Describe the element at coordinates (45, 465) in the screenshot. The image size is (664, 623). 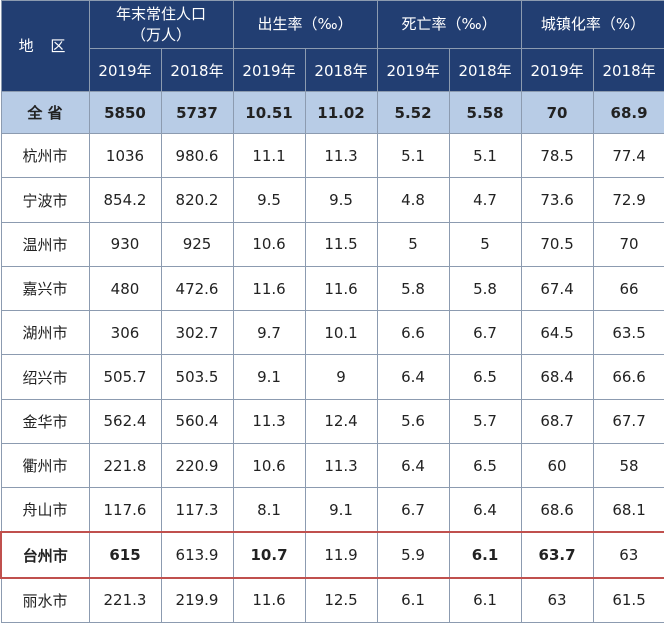
I see `region-name: 衢州市` at that location.